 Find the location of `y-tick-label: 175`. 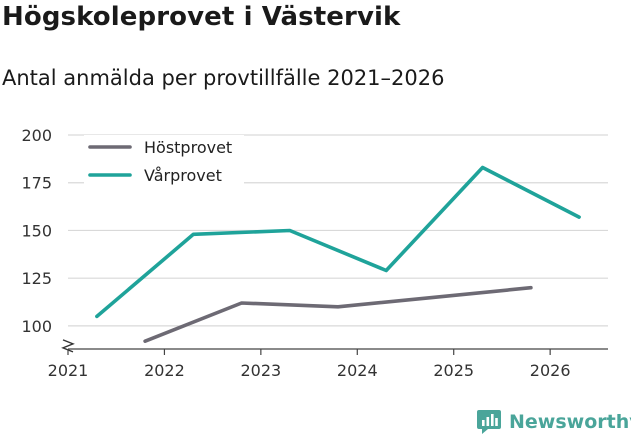

y-tick-label: 175 is located at coordinates (36, 183).